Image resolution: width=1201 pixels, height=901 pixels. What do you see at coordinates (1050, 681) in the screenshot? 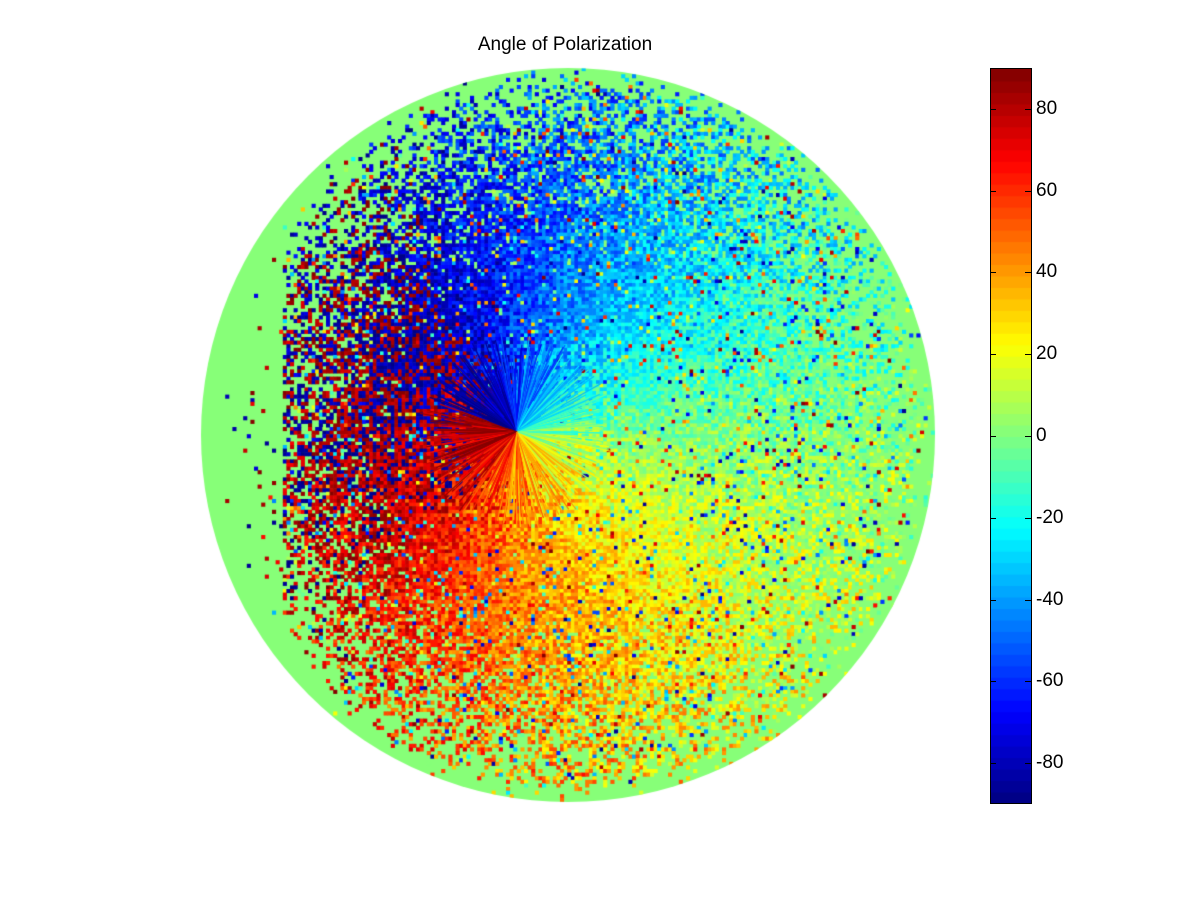
I see `colorbar-tick-label: -60` at bounding box center [1050, 681].